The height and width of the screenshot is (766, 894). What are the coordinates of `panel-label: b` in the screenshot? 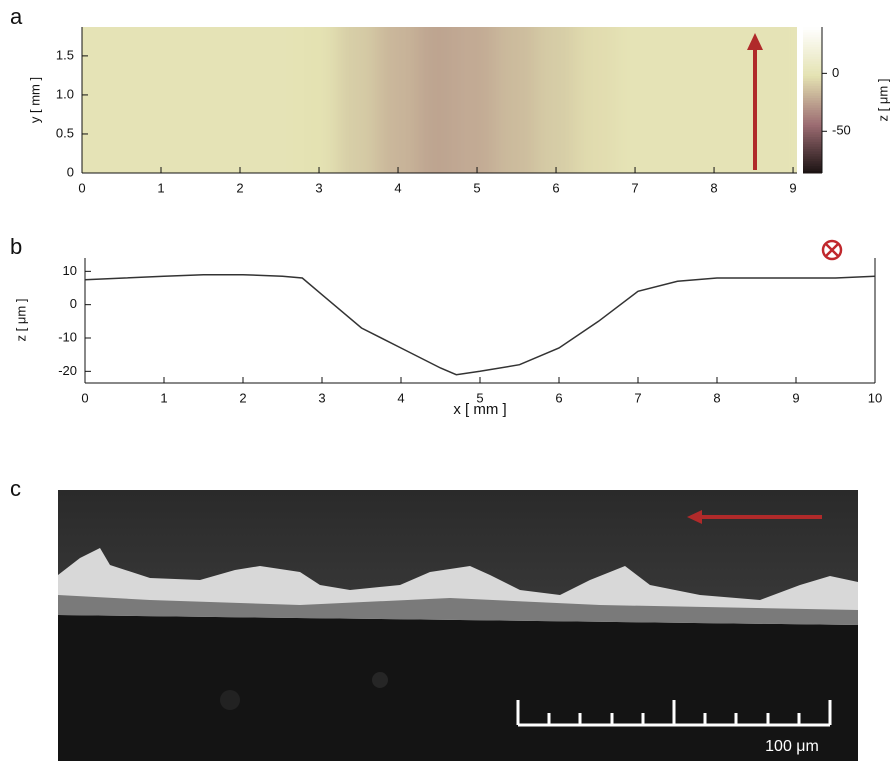 It's located at (16, 246).